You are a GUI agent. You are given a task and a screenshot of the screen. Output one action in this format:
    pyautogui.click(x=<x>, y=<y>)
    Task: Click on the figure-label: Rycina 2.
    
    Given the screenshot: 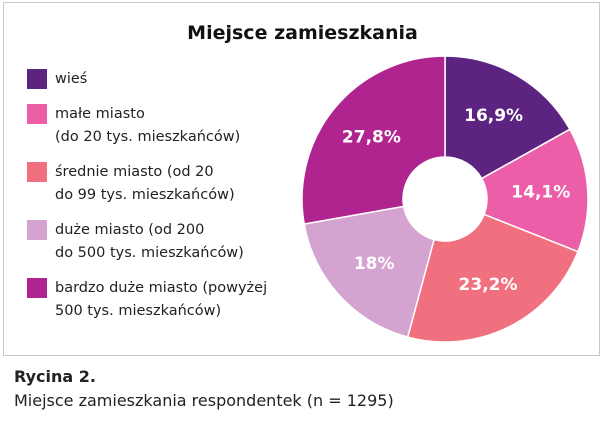 What is the action you would take?
    pyautogui.click(x=55, y=376)
    